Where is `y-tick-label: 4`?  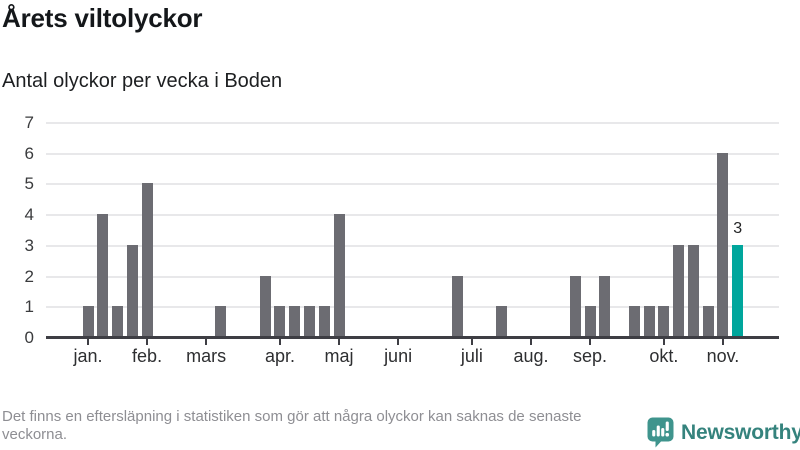 y-tick-label: 4 is located at coordinates (29, 215).